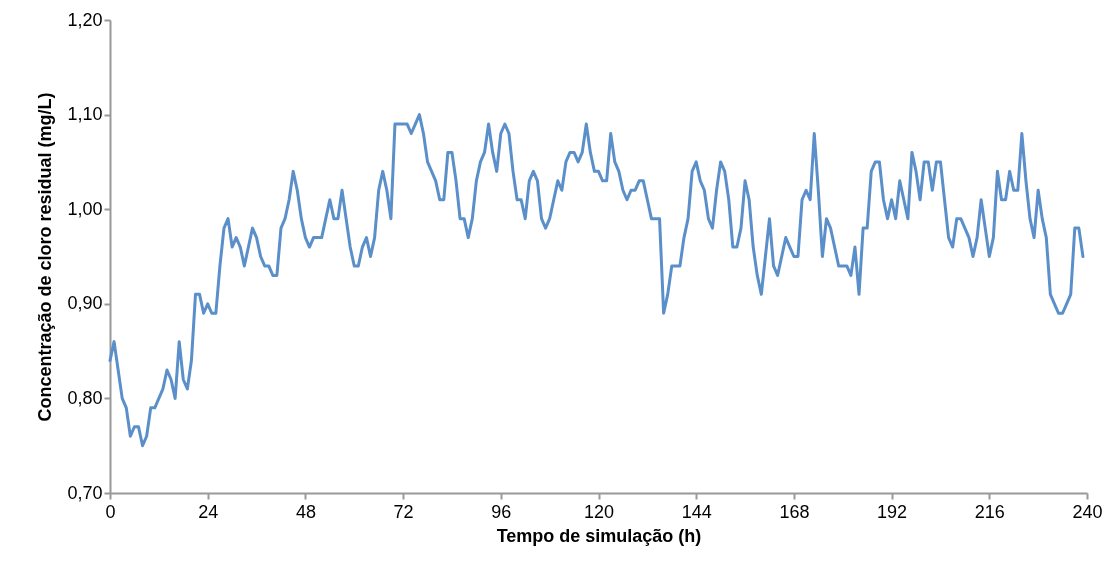  Describe the element at coordinates (892, 511) in the screenshot. I see `x-tick-label: 192` at that location.